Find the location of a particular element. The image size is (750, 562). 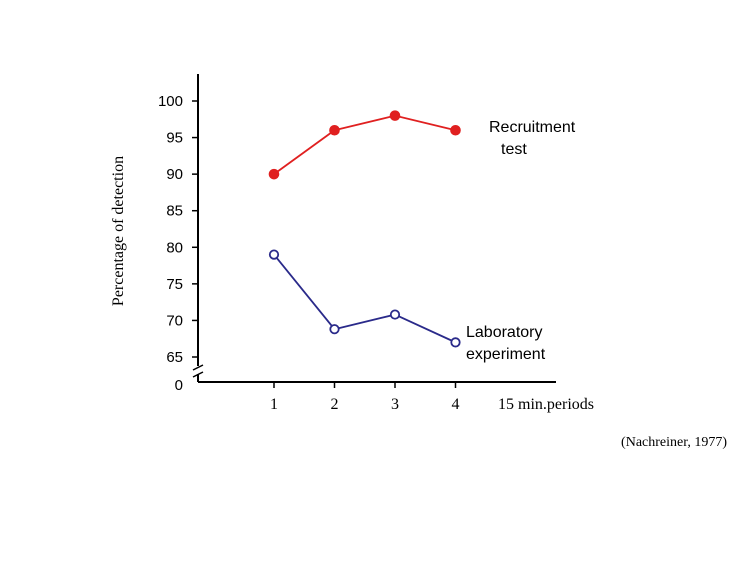

y-tick-label: 80 is located at coordinates (174, 247).